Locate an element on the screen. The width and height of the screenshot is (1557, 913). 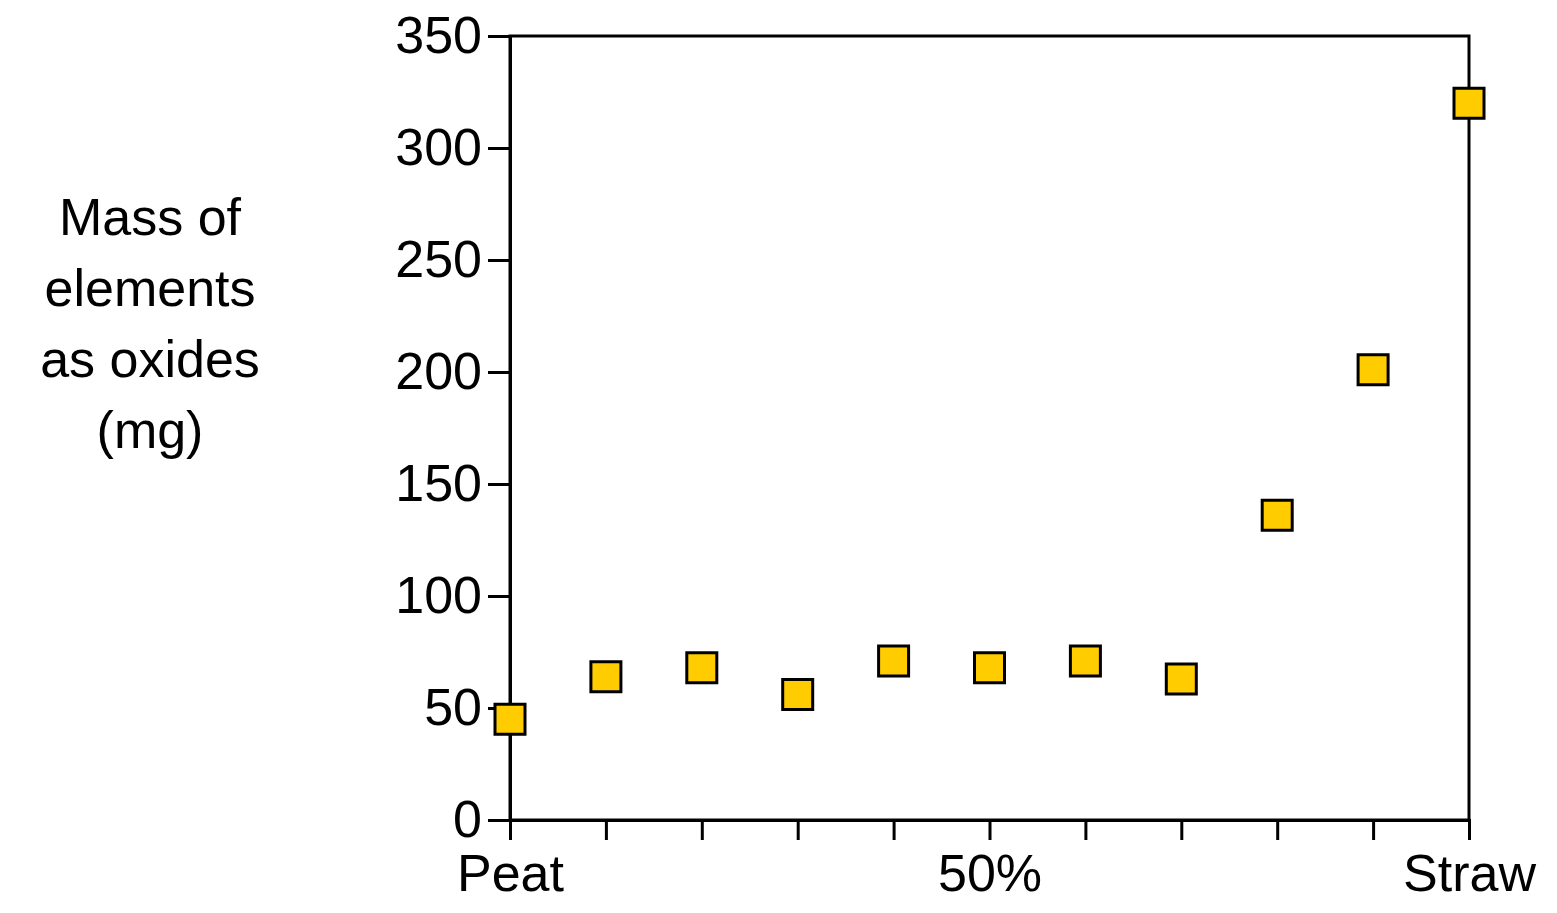
y-tick-label: 100 is located at coordinates (438, 595).